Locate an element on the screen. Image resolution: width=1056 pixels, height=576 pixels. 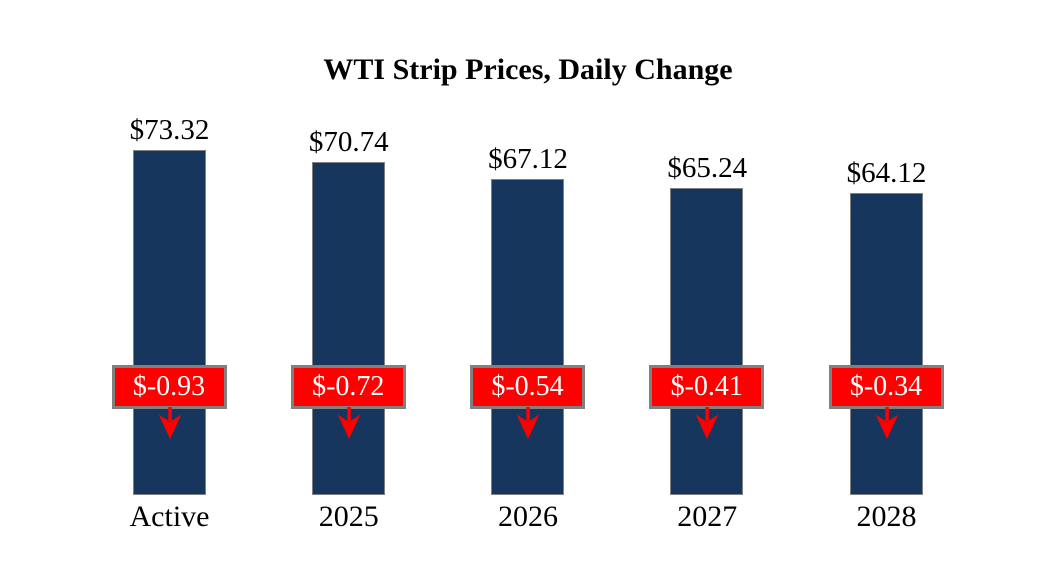
category-label: 2027 is located at coordinates (707, 516).